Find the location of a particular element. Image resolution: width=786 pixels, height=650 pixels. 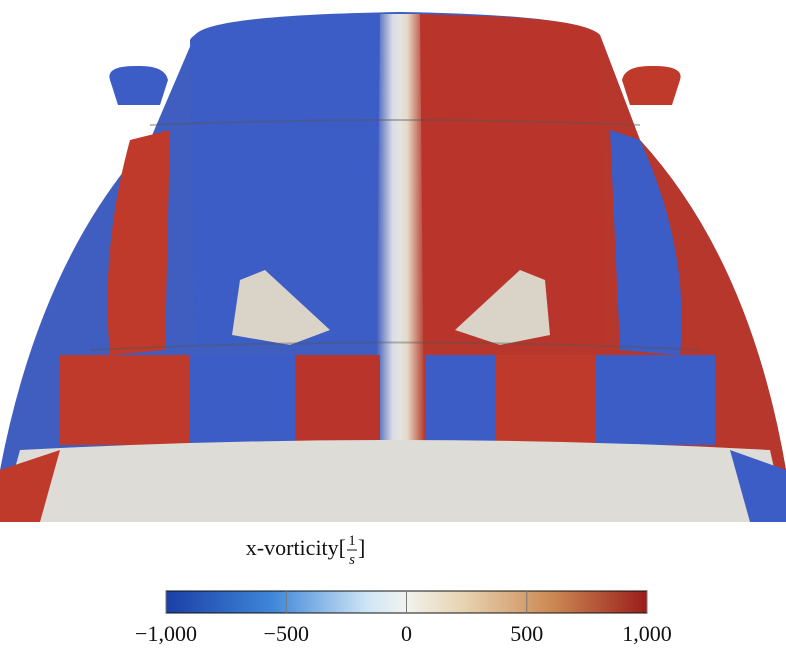

colorbar-ticks: −1,000 −500 0 500 1,000 is located at coordinates (403, 618).